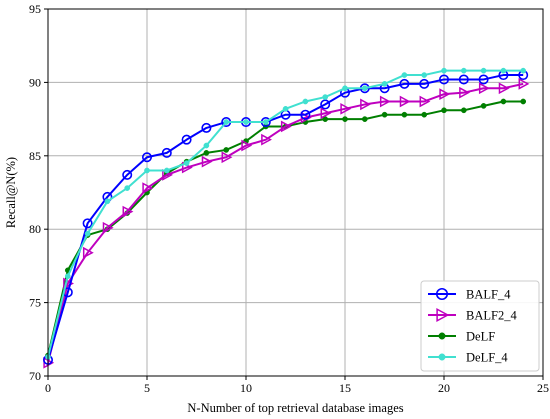  I want to click on legend-label: BALF2_4, so click(491, 316).